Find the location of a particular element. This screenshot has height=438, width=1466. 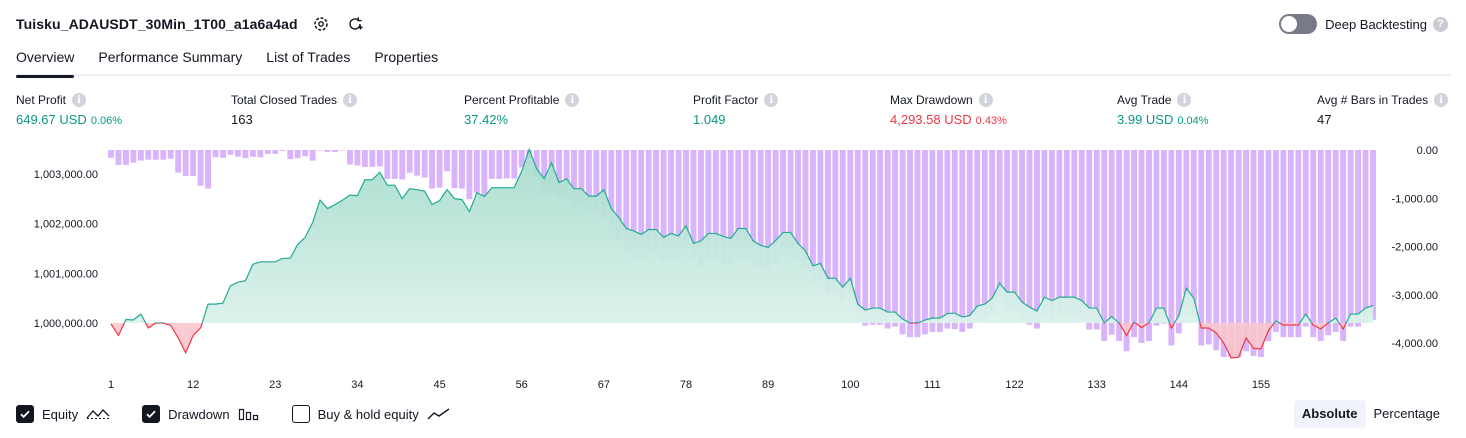

metric-value: 163 is located at coordinates (242, 119).